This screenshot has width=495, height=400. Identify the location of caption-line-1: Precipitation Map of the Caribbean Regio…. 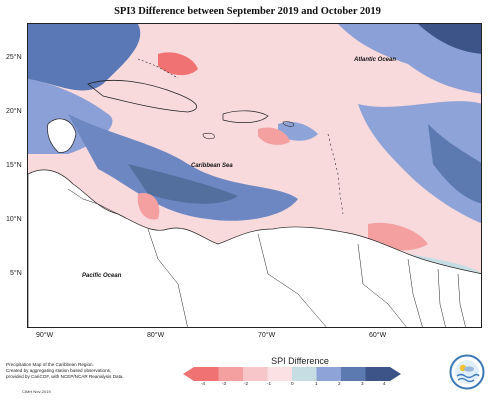
(50, 364).